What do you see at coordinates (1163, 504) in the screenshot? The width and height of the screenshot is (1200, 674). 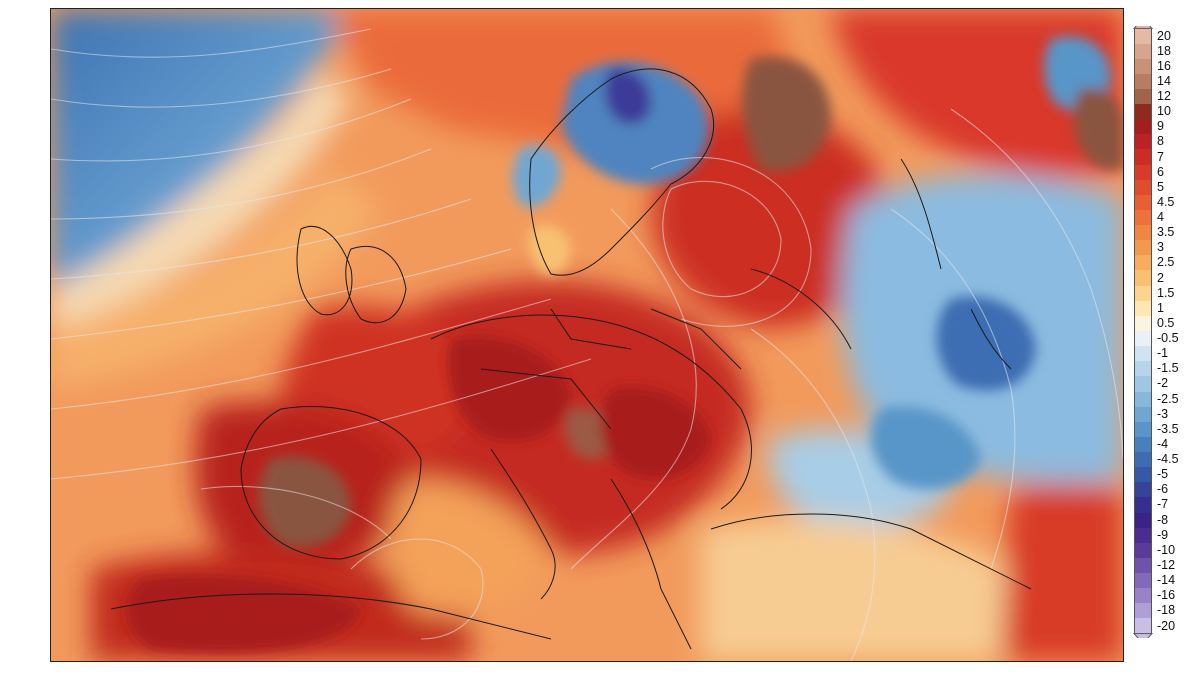 I see `legend-tick-label: -7` at bounding box center [1163, 504].